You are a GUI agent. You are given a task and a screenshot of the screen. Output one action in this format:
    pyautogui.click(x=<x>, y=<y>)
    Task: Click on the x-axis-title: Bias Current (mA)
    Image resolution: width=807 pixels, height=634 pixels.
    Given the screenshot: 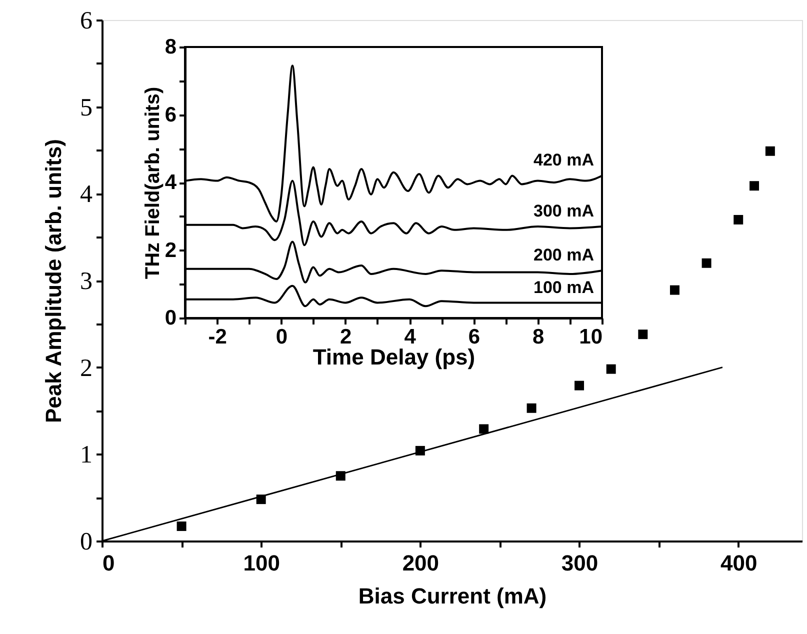 What is the action you would take?
    pyautogui.click(x=452, y=596)
    